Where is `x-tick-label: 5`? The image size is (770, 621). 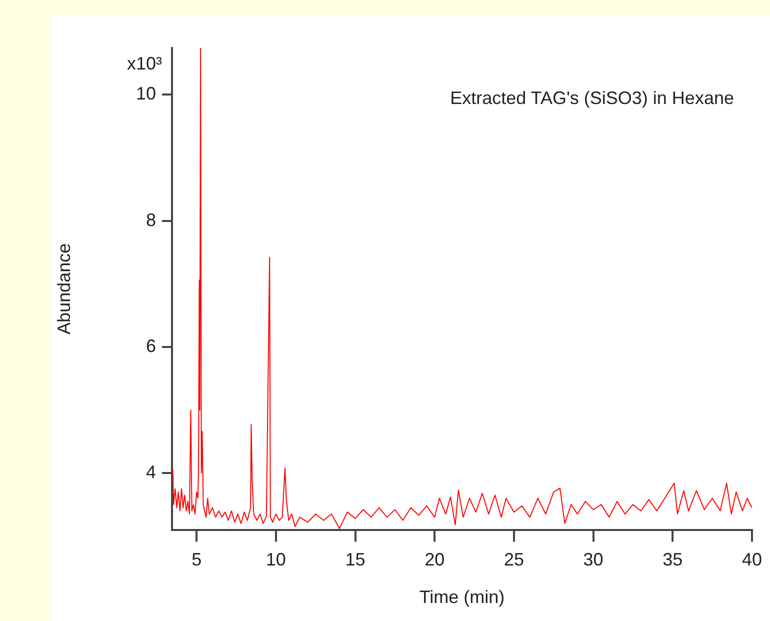
x-tick-label: 5 is located at coordinates (197, 560).